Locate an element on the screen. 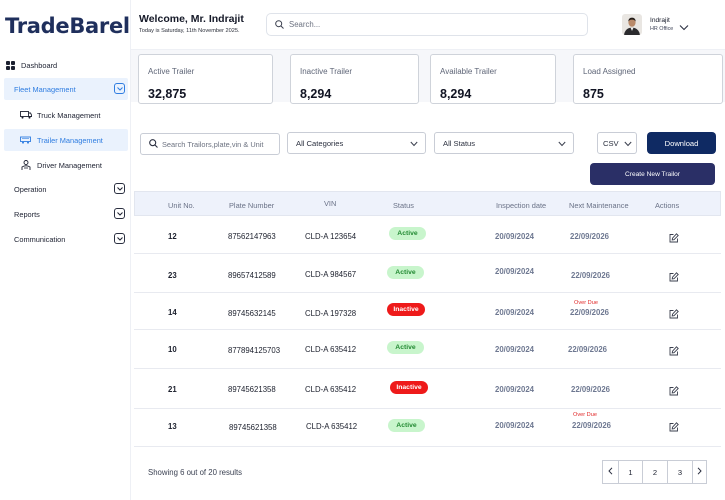 This screenshot has width=725, height=500. sidebar-item-label: Operation is located at coordinates (30, 189).